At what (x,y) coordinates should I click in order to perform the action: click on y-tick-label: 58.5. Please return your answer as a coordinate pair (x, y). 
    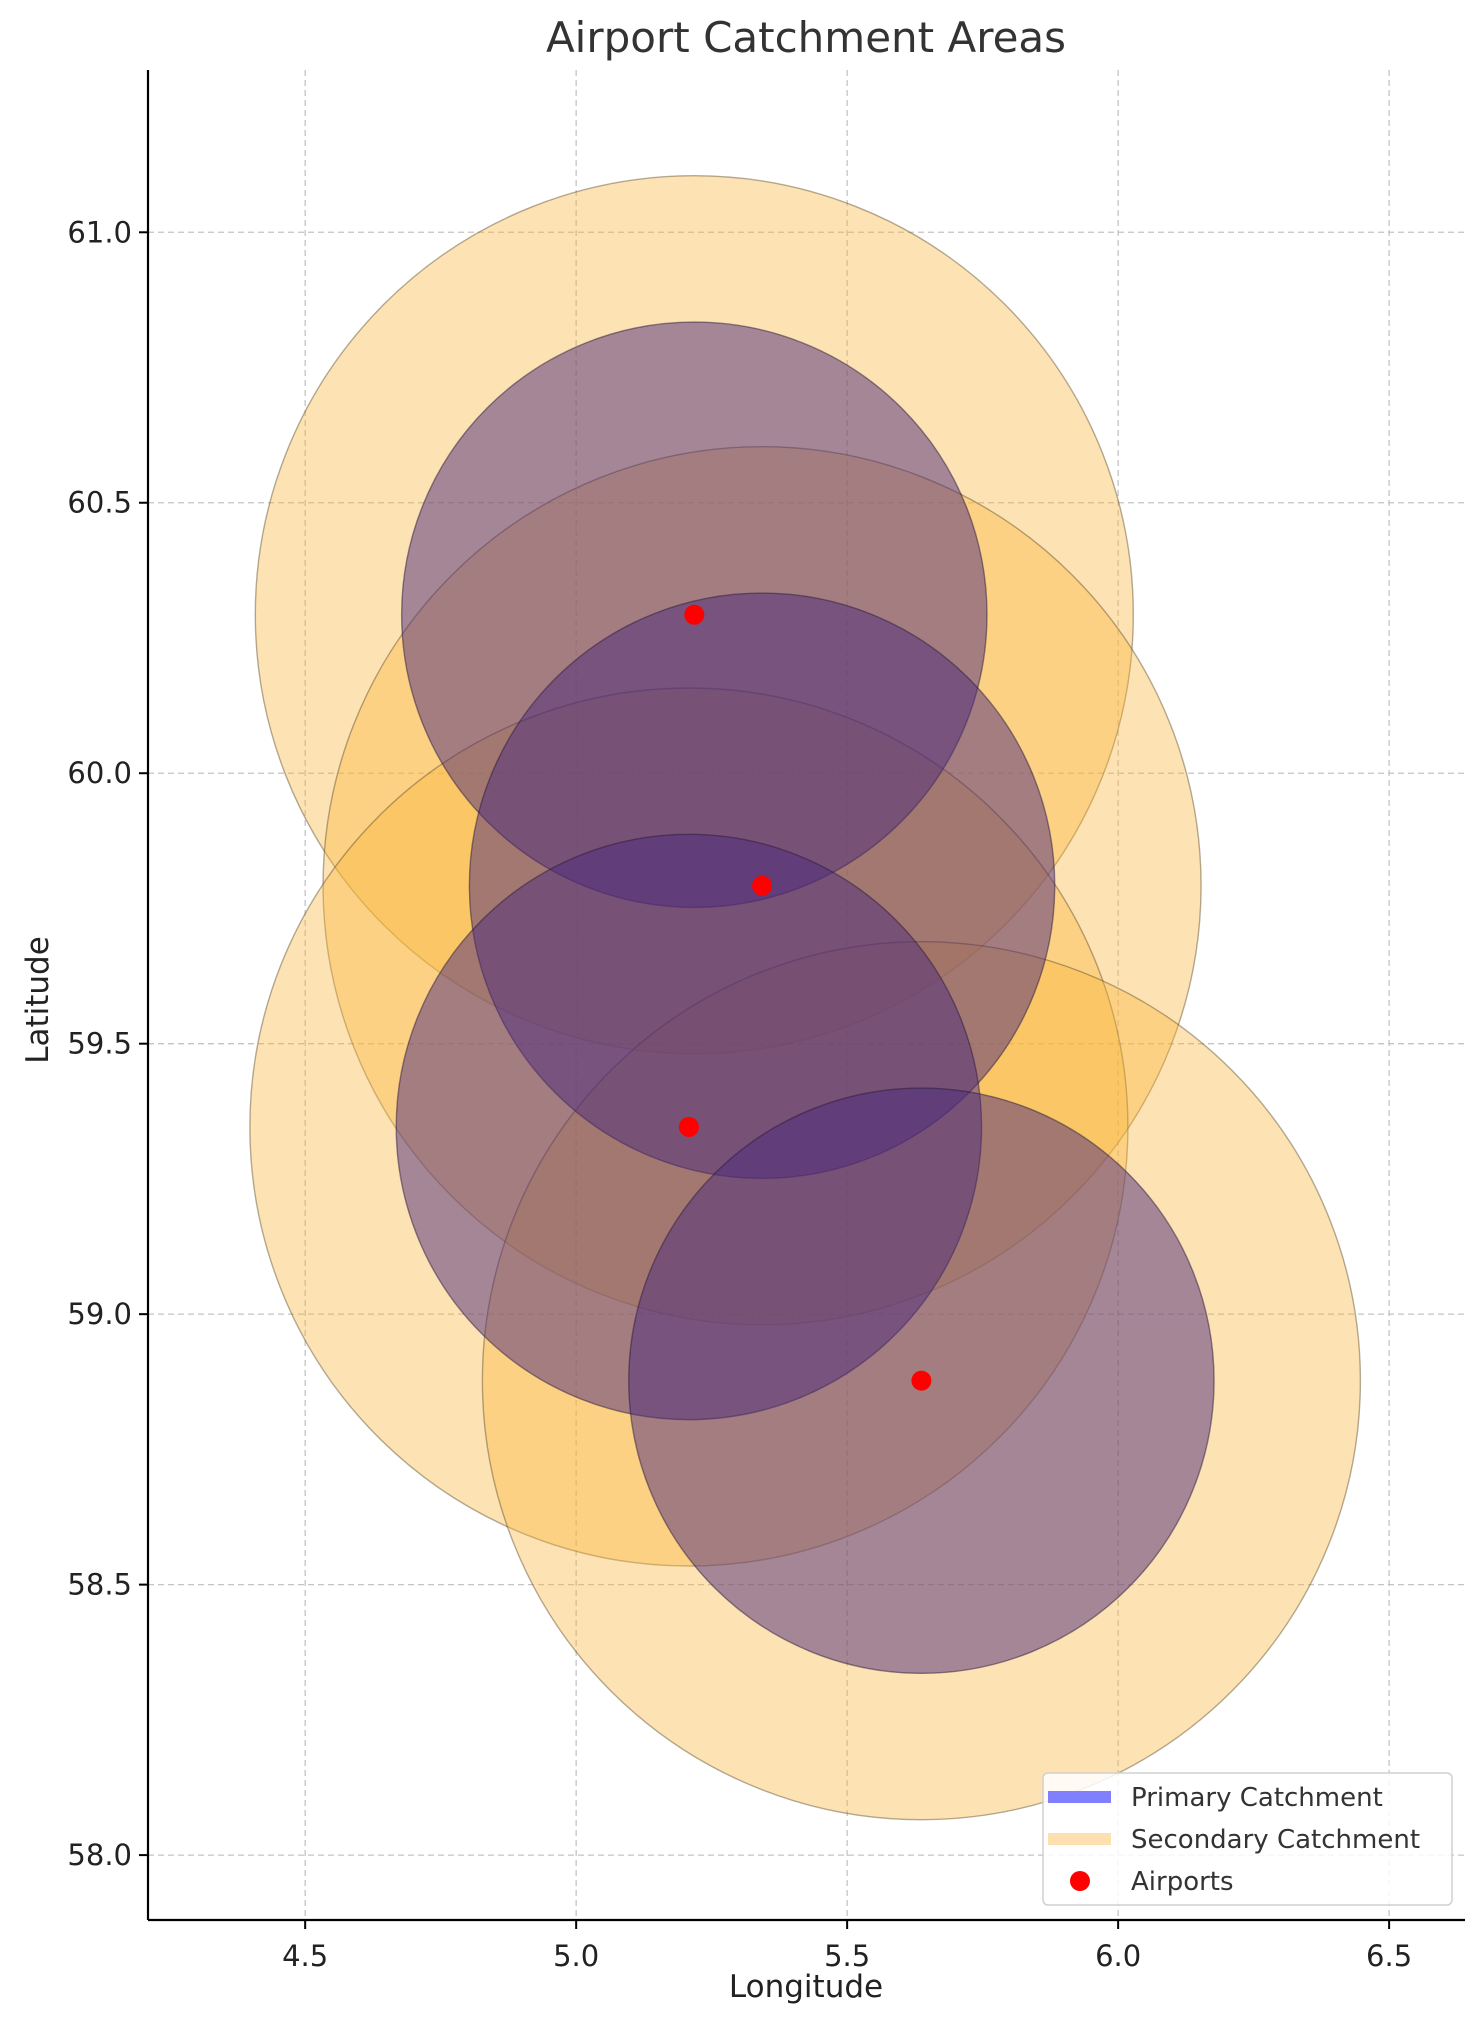
    Looking at the image, I should click on (99, 1585).